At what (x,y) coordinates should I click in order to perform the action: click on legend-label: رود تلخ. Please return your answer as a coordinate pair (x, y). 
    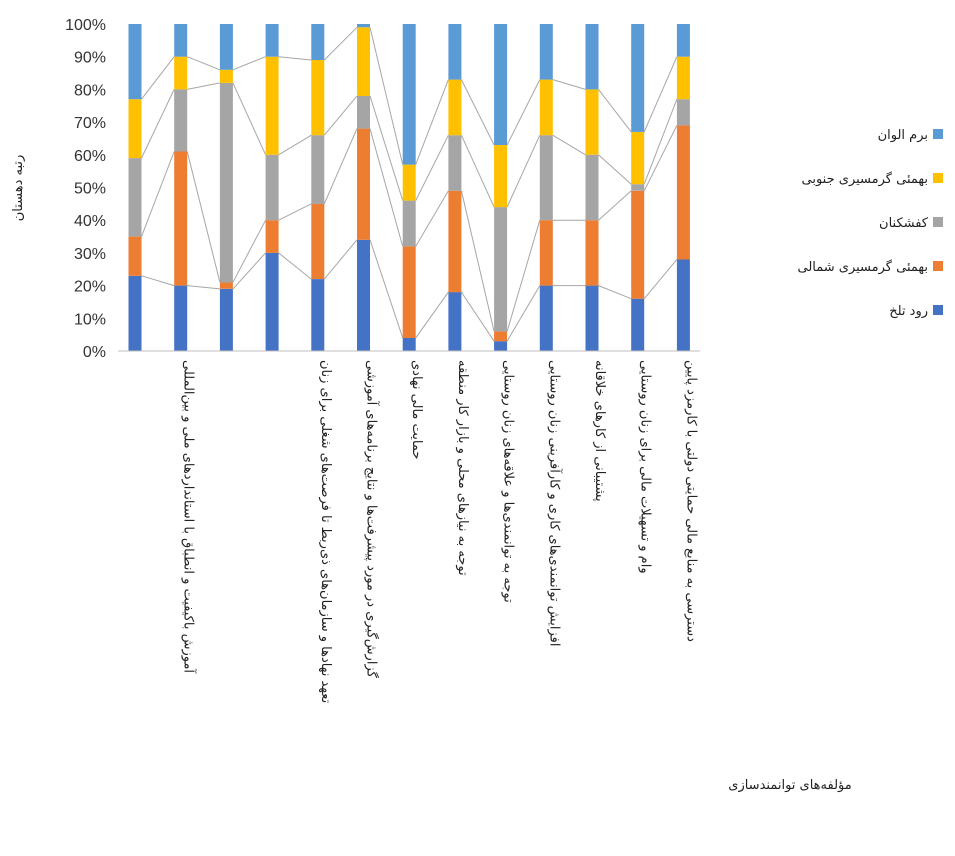
    Looking at the image, I should click on (908, 311).